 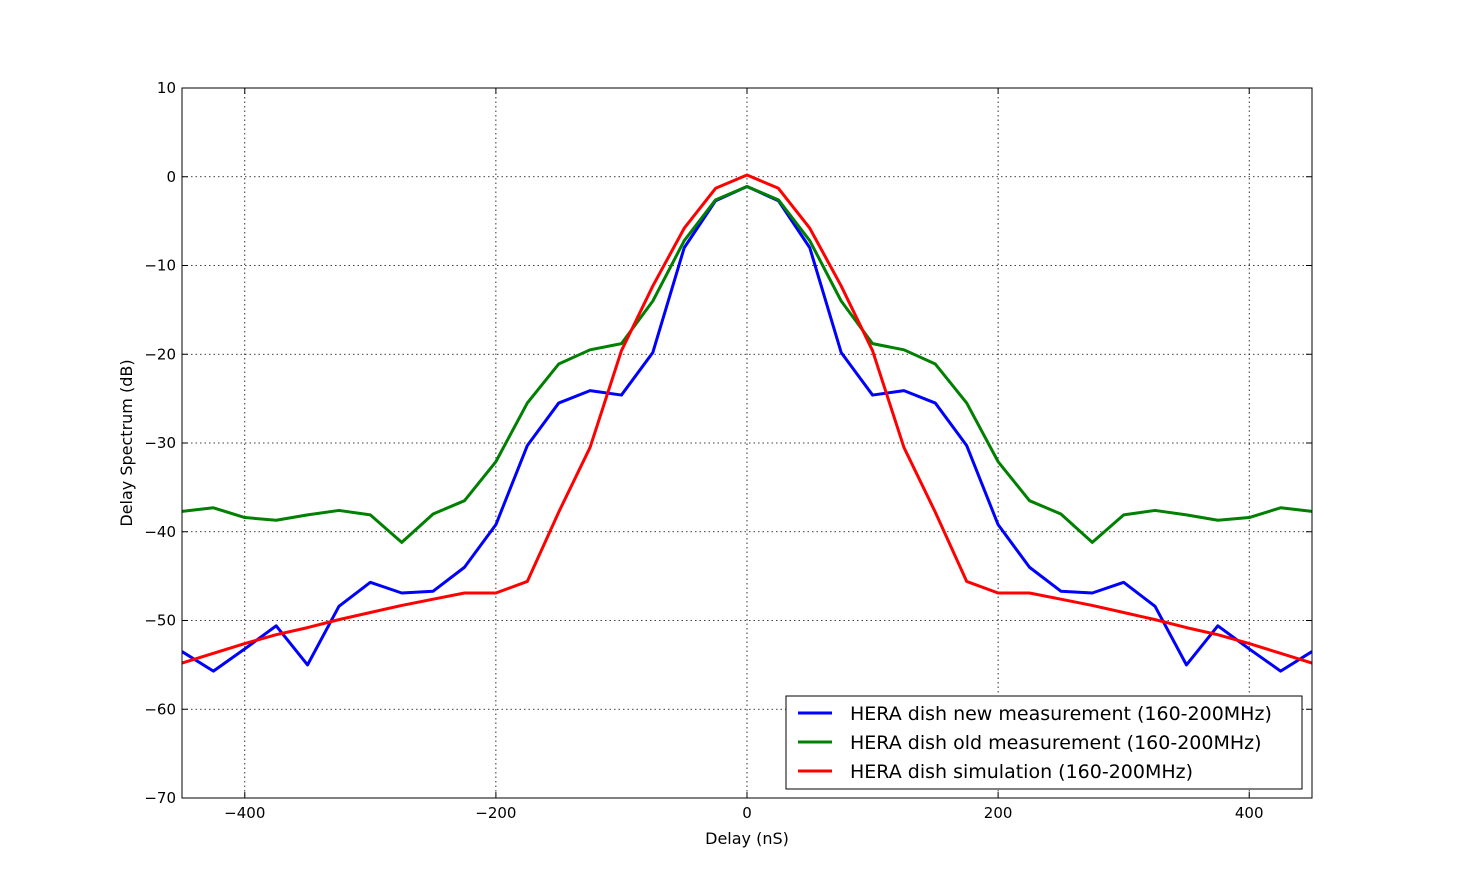 What do you see at coordinates (166, 88) in the screenshot?
I see `y-tick-label: 10` at bounding box center [166, 88].